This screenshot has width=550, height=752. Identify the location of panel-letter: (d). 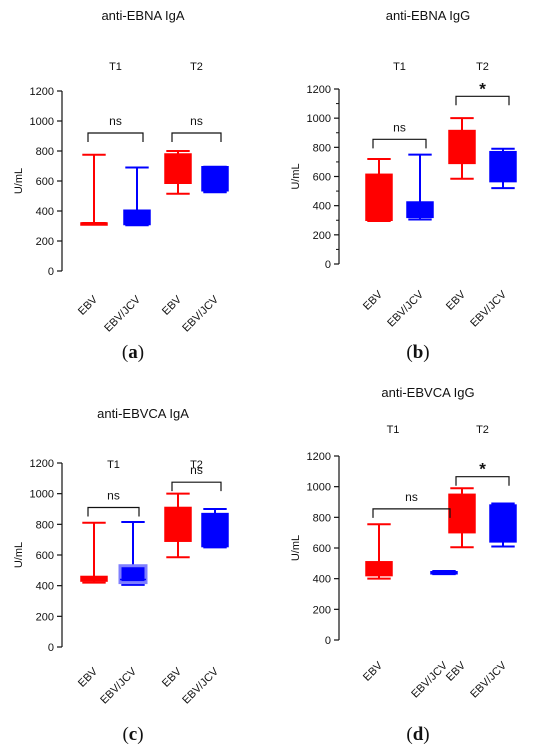
(417, 734).